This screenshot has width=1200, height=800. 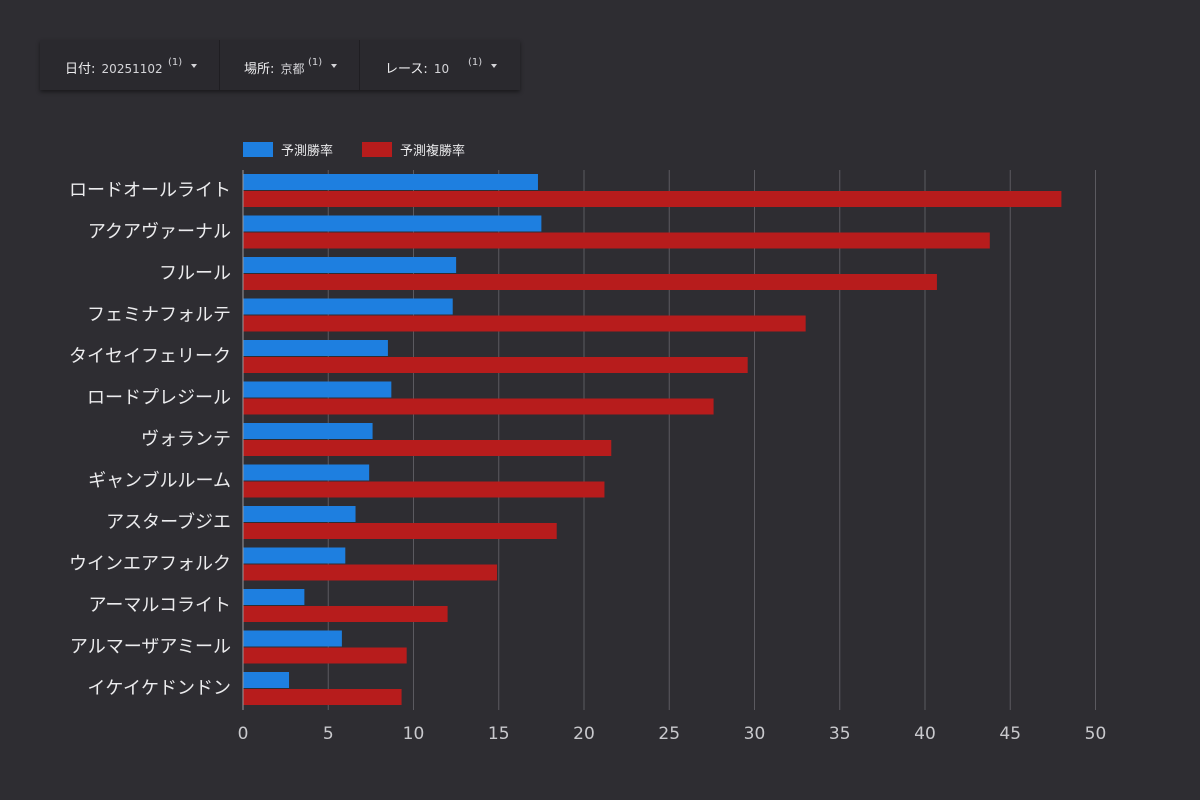 I want to click on x-tick-label: 50, so click(x=1096, y=734).